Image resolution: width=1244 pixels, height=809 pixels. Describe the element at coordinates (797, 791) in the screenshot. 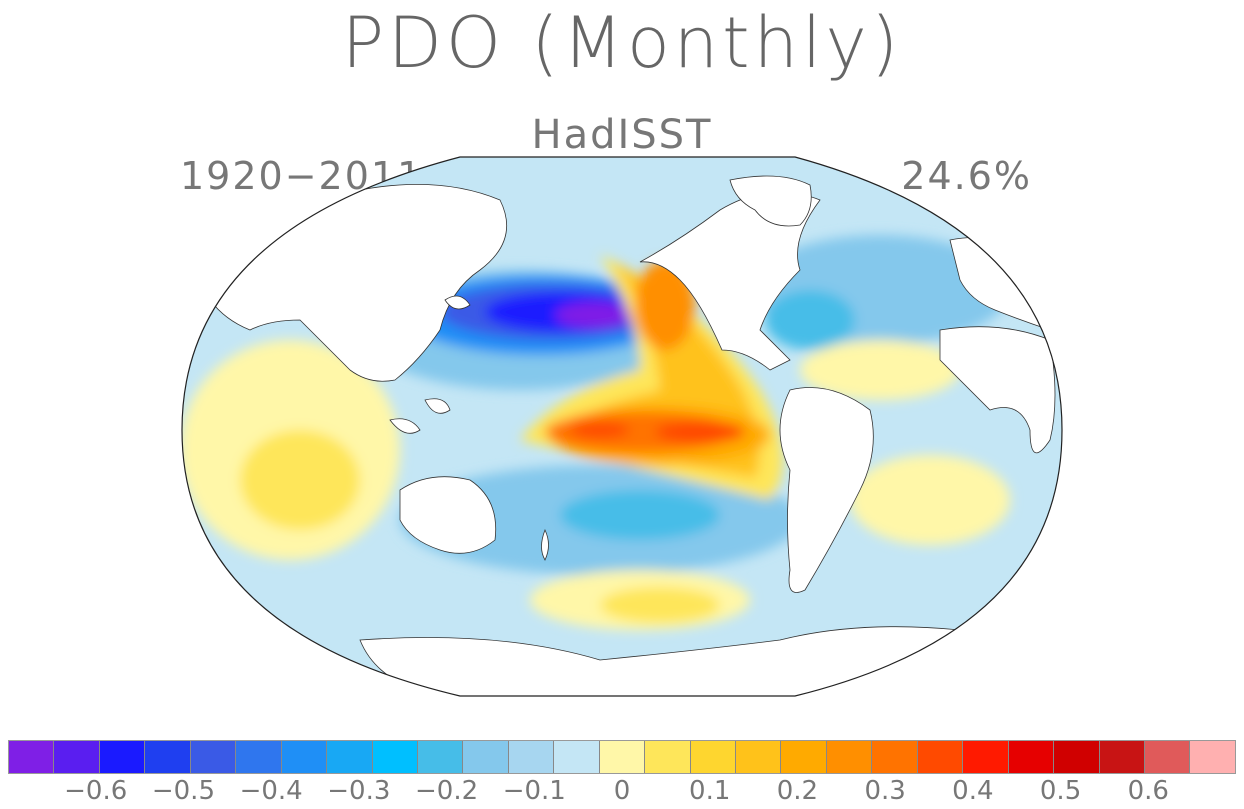

I see `colorbar-tick-label: 0.2` at that location.